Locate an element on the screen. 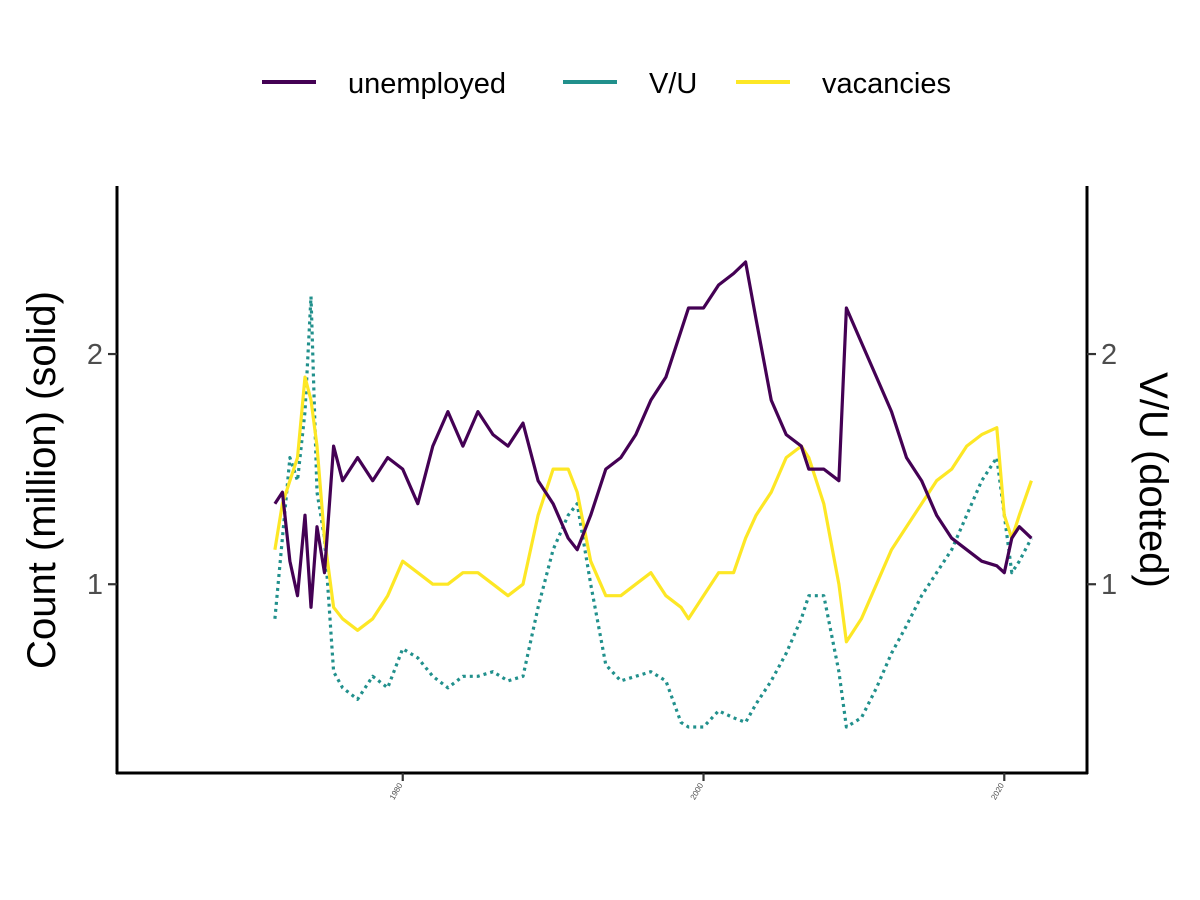 Image resolution: width=1200 pixels, height=900 pixels. legend-item-unemployed: unemployed is located at coordinates (384, 84).